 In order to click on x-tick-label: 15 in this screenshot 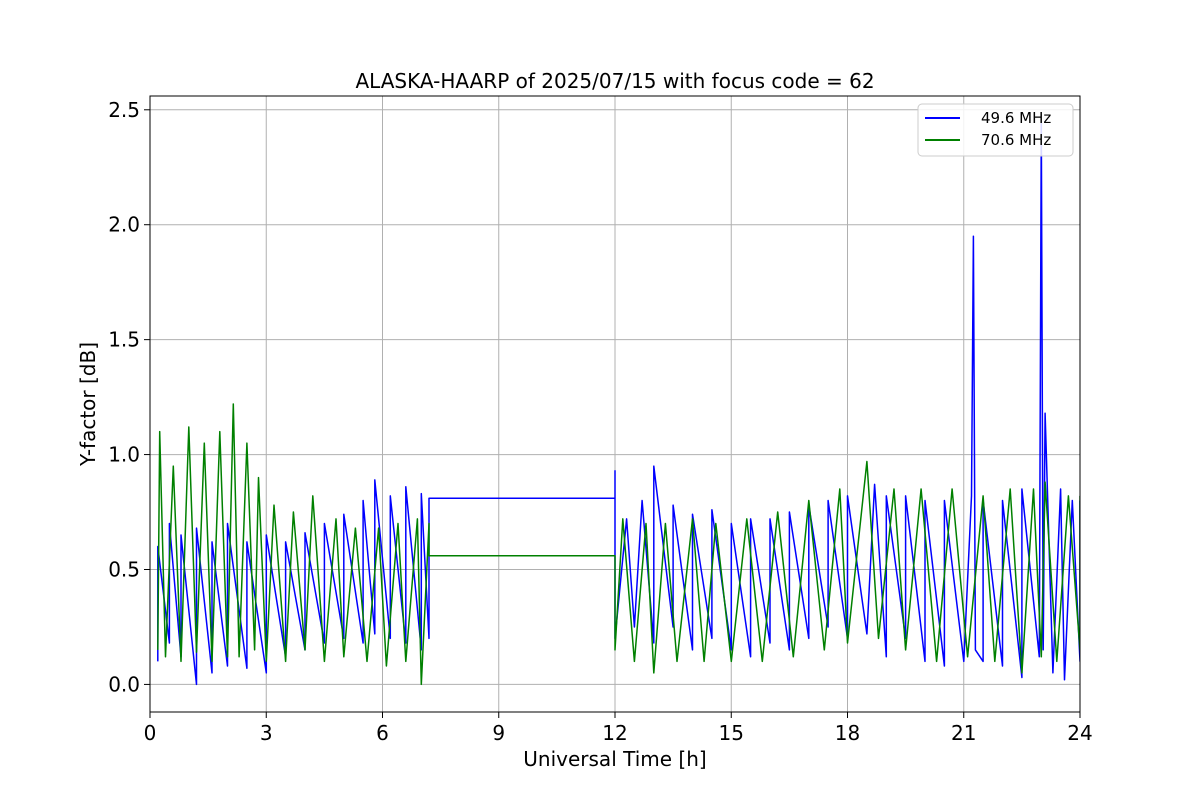, I will do `click(731, 733)`.